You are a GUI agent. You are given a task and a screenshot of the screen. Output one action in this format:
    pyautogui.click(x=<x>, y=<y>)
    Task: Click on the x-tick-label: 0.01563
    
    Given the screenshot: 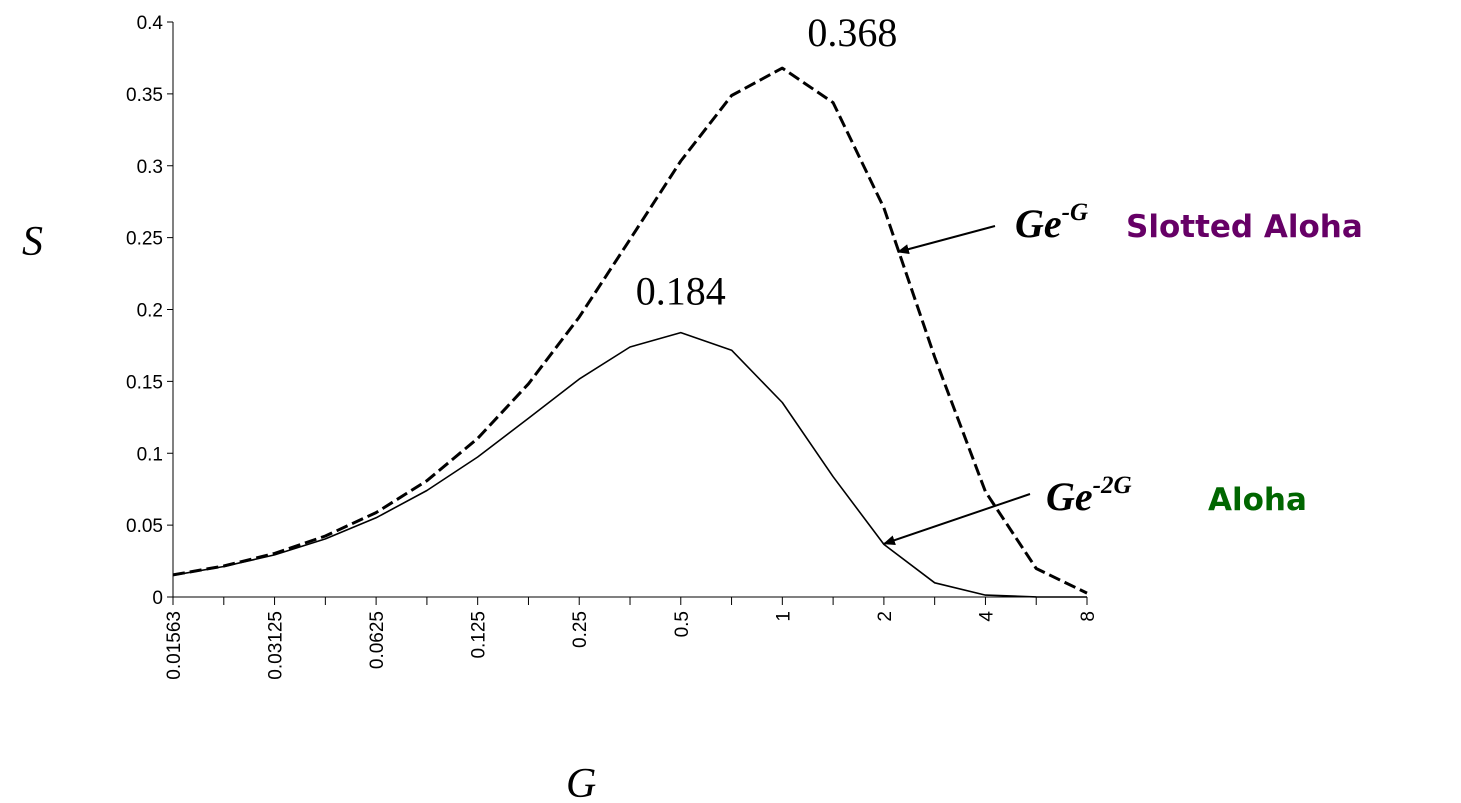 What is the action you would take?
    pyautogui.click(x=174, y=645)
    